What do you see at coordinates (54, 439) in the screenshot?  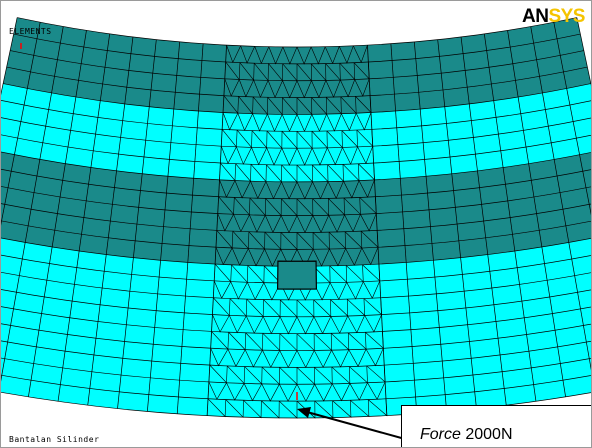 I see `plot-title-label: Bantalan Silinder` at bounding box center [54, 439].